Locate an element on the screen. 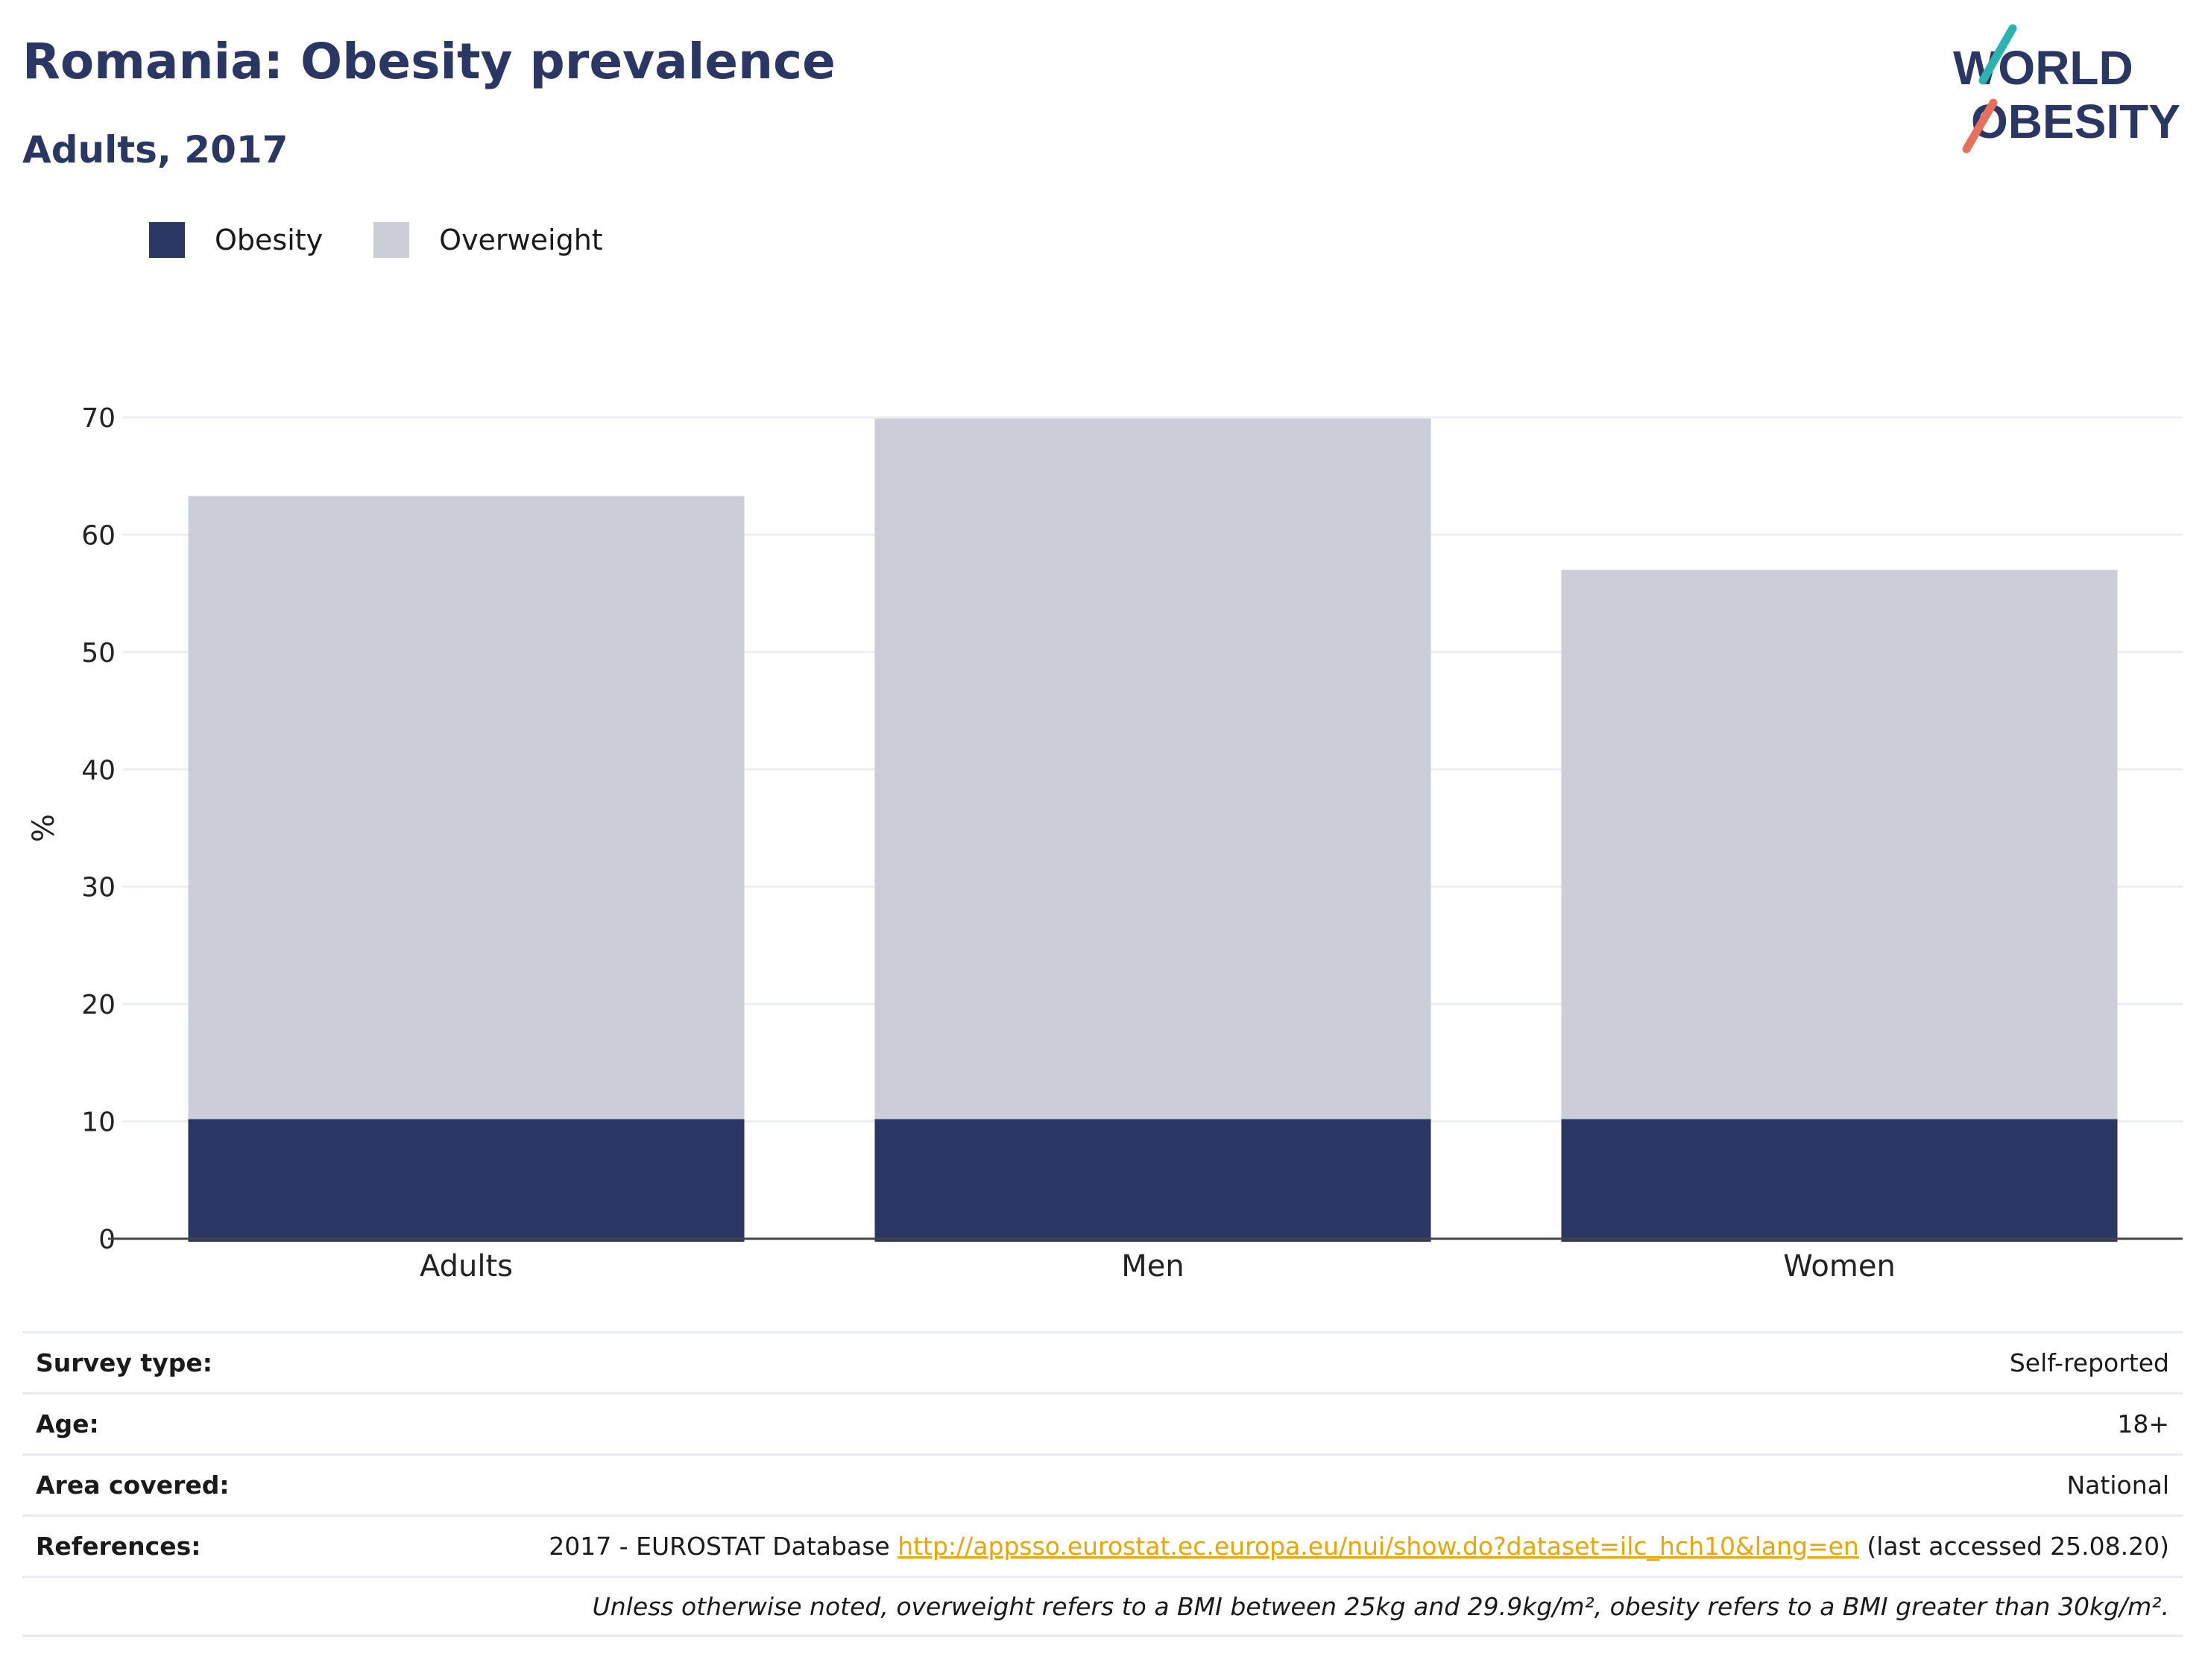 This screenshot has width=2205, height=1680. area-covered-value: National is located at coordinates (2117, 1485).